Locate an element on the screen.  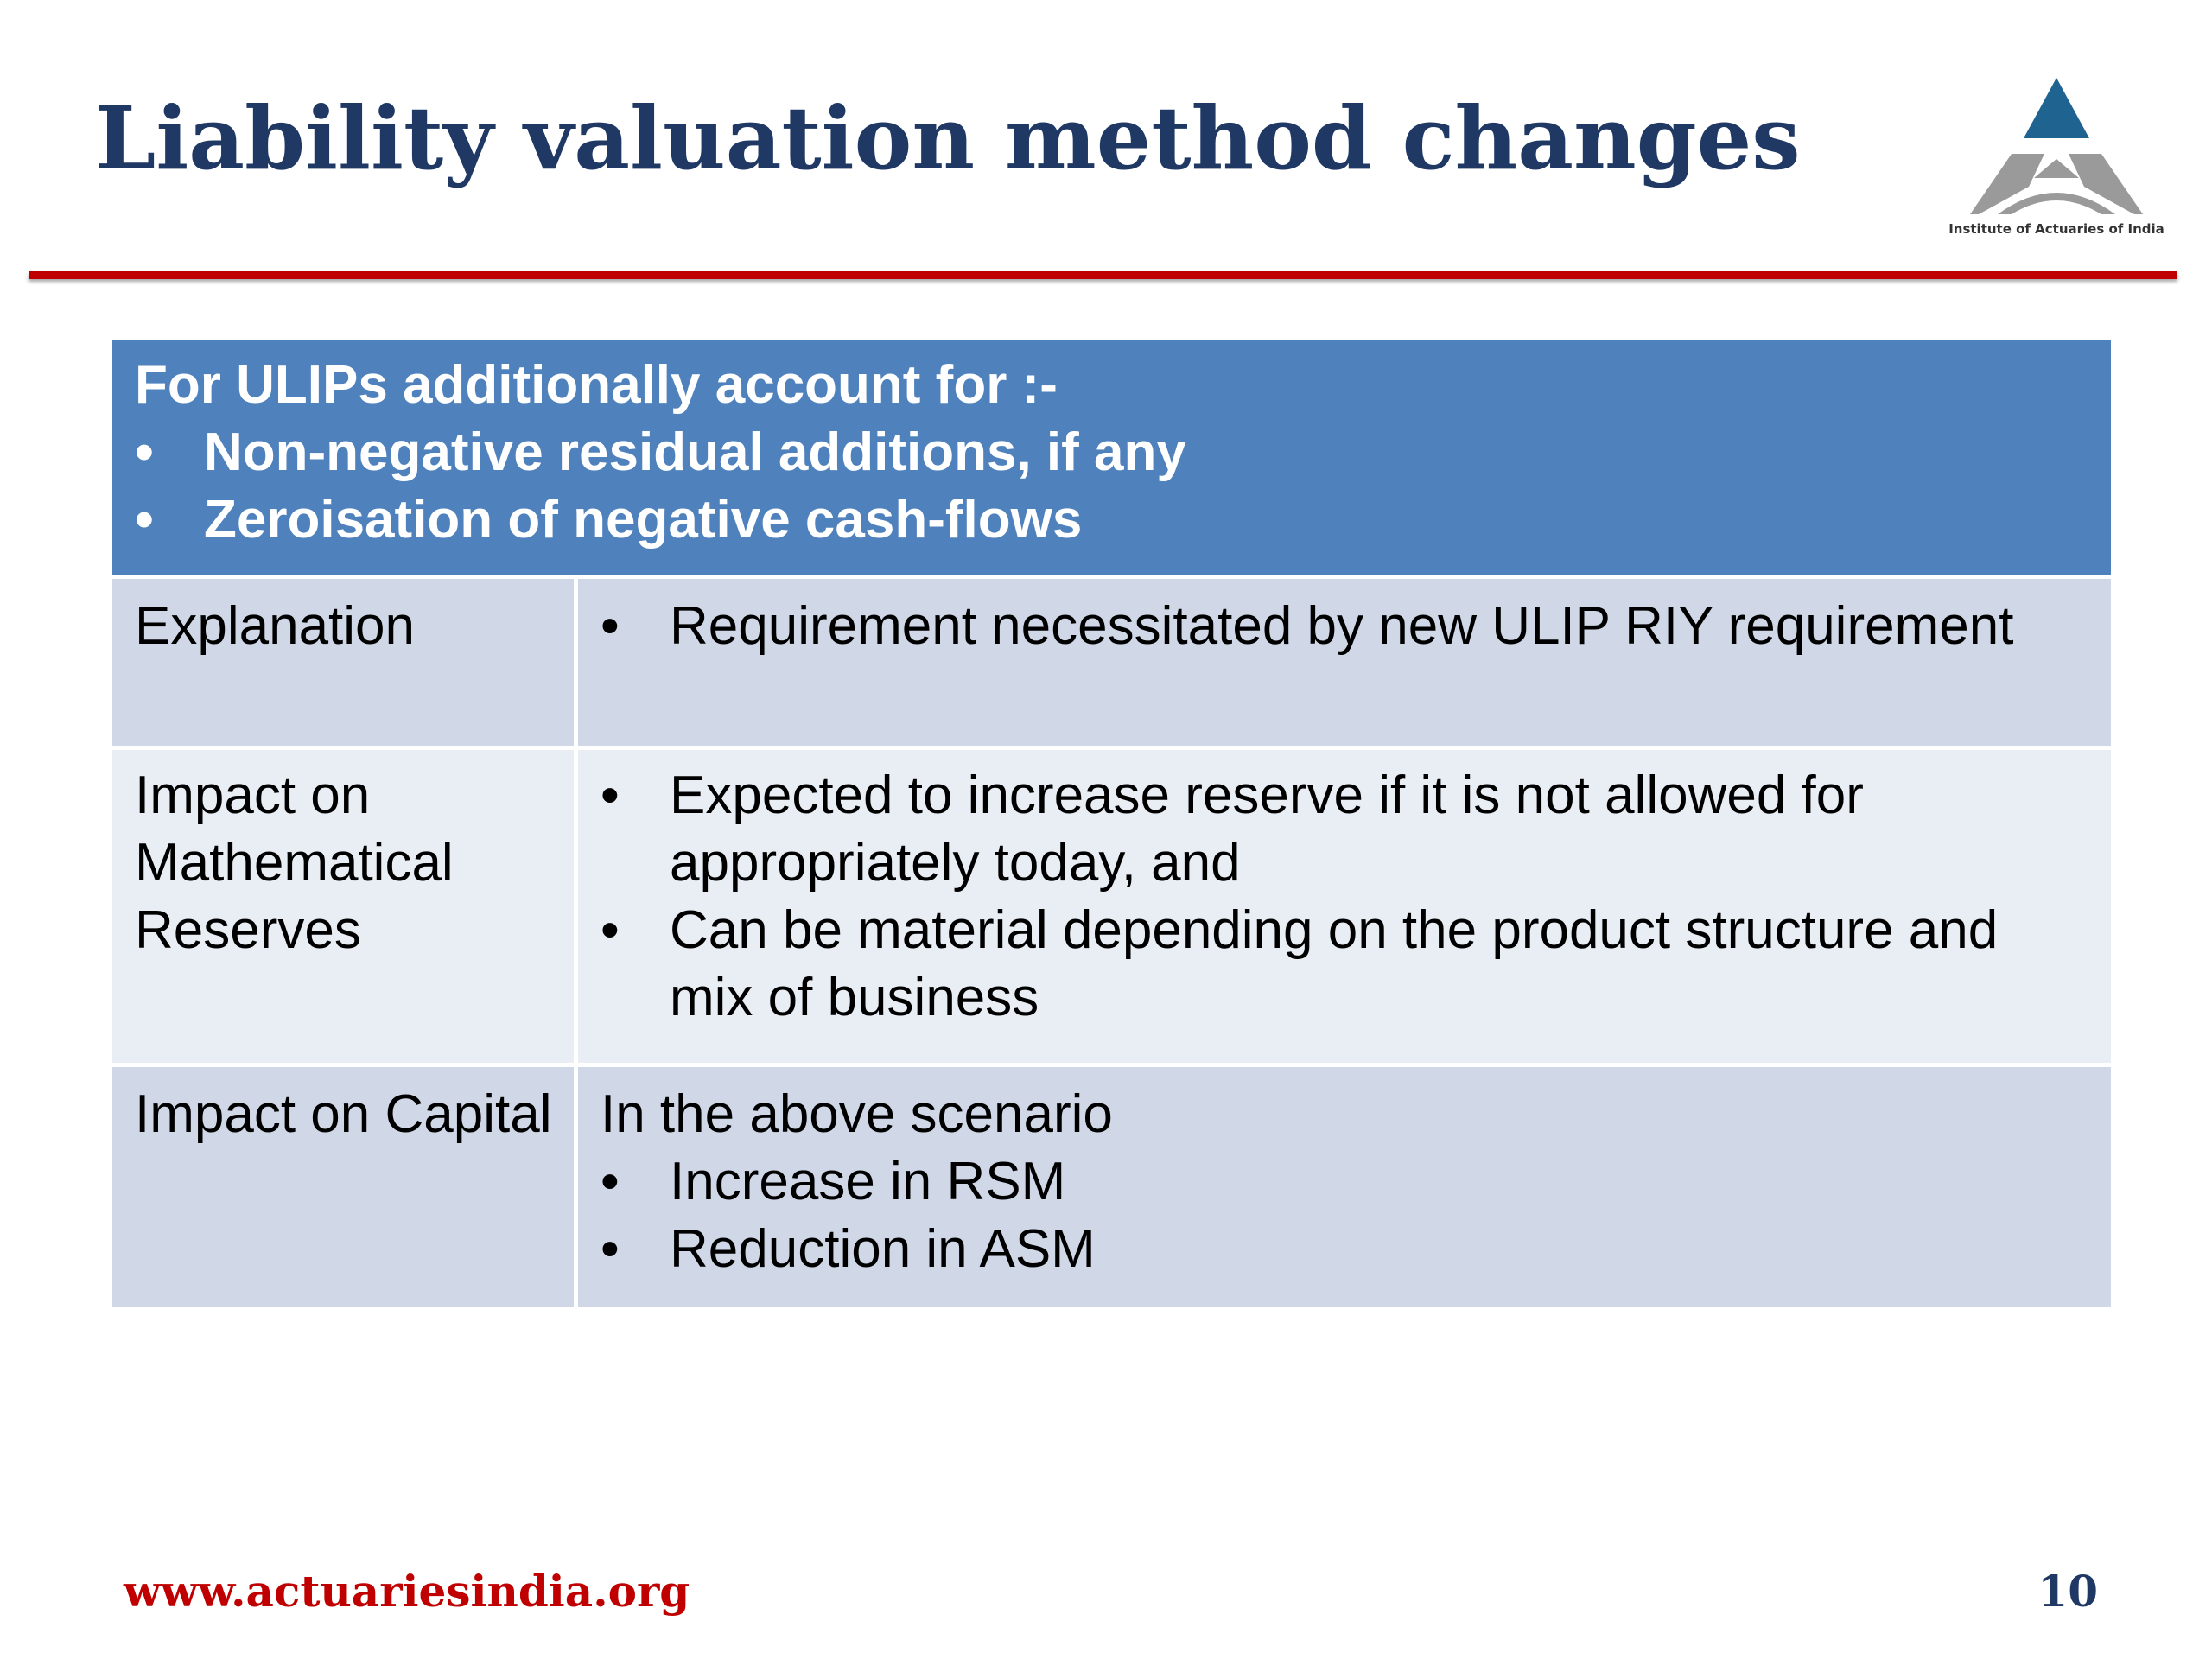
logo-caption: Institute of Actuaries of India is located at coordinates (2056, 229).